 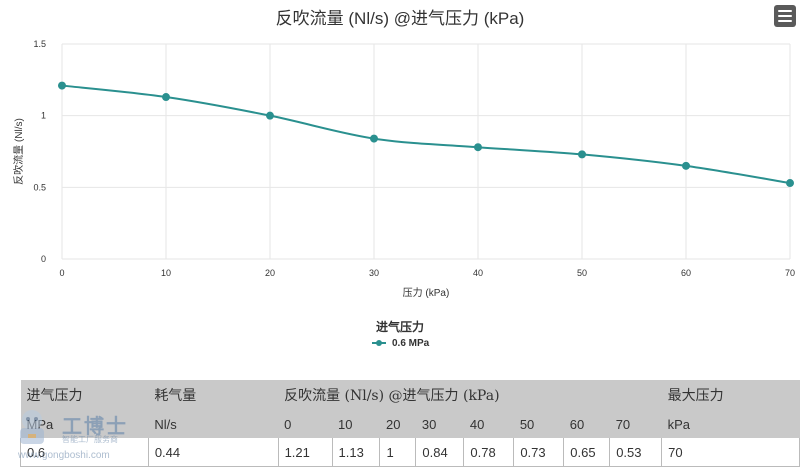 I want to click on table-unit-row: MPa Nl/s 0 10 20 30 40 50 60 70 kPa, so click(x=410, y=424).